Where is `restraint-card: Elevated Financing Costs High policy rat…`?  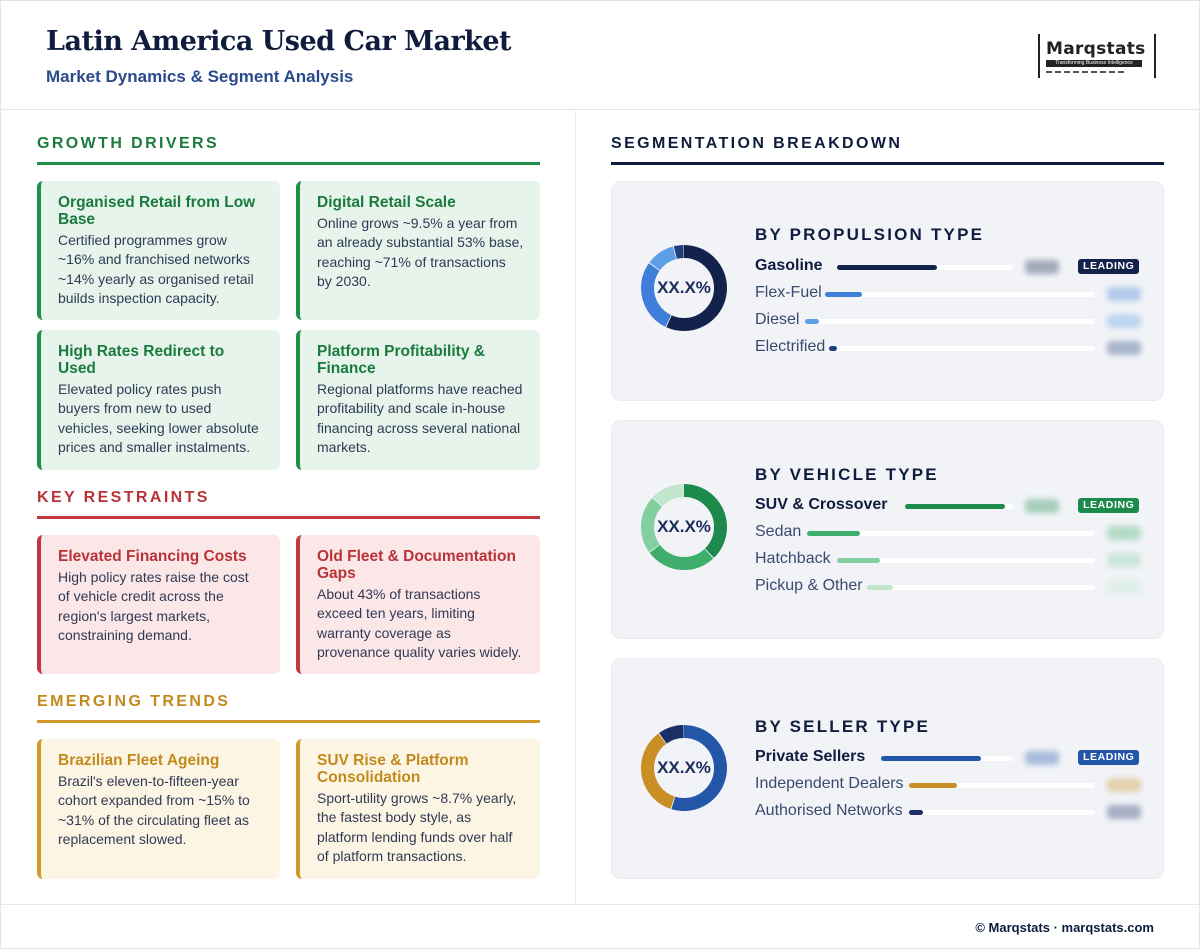 restraint-card: Elevated Financing Costs High policy rat… is located at coordinates (158, 604).